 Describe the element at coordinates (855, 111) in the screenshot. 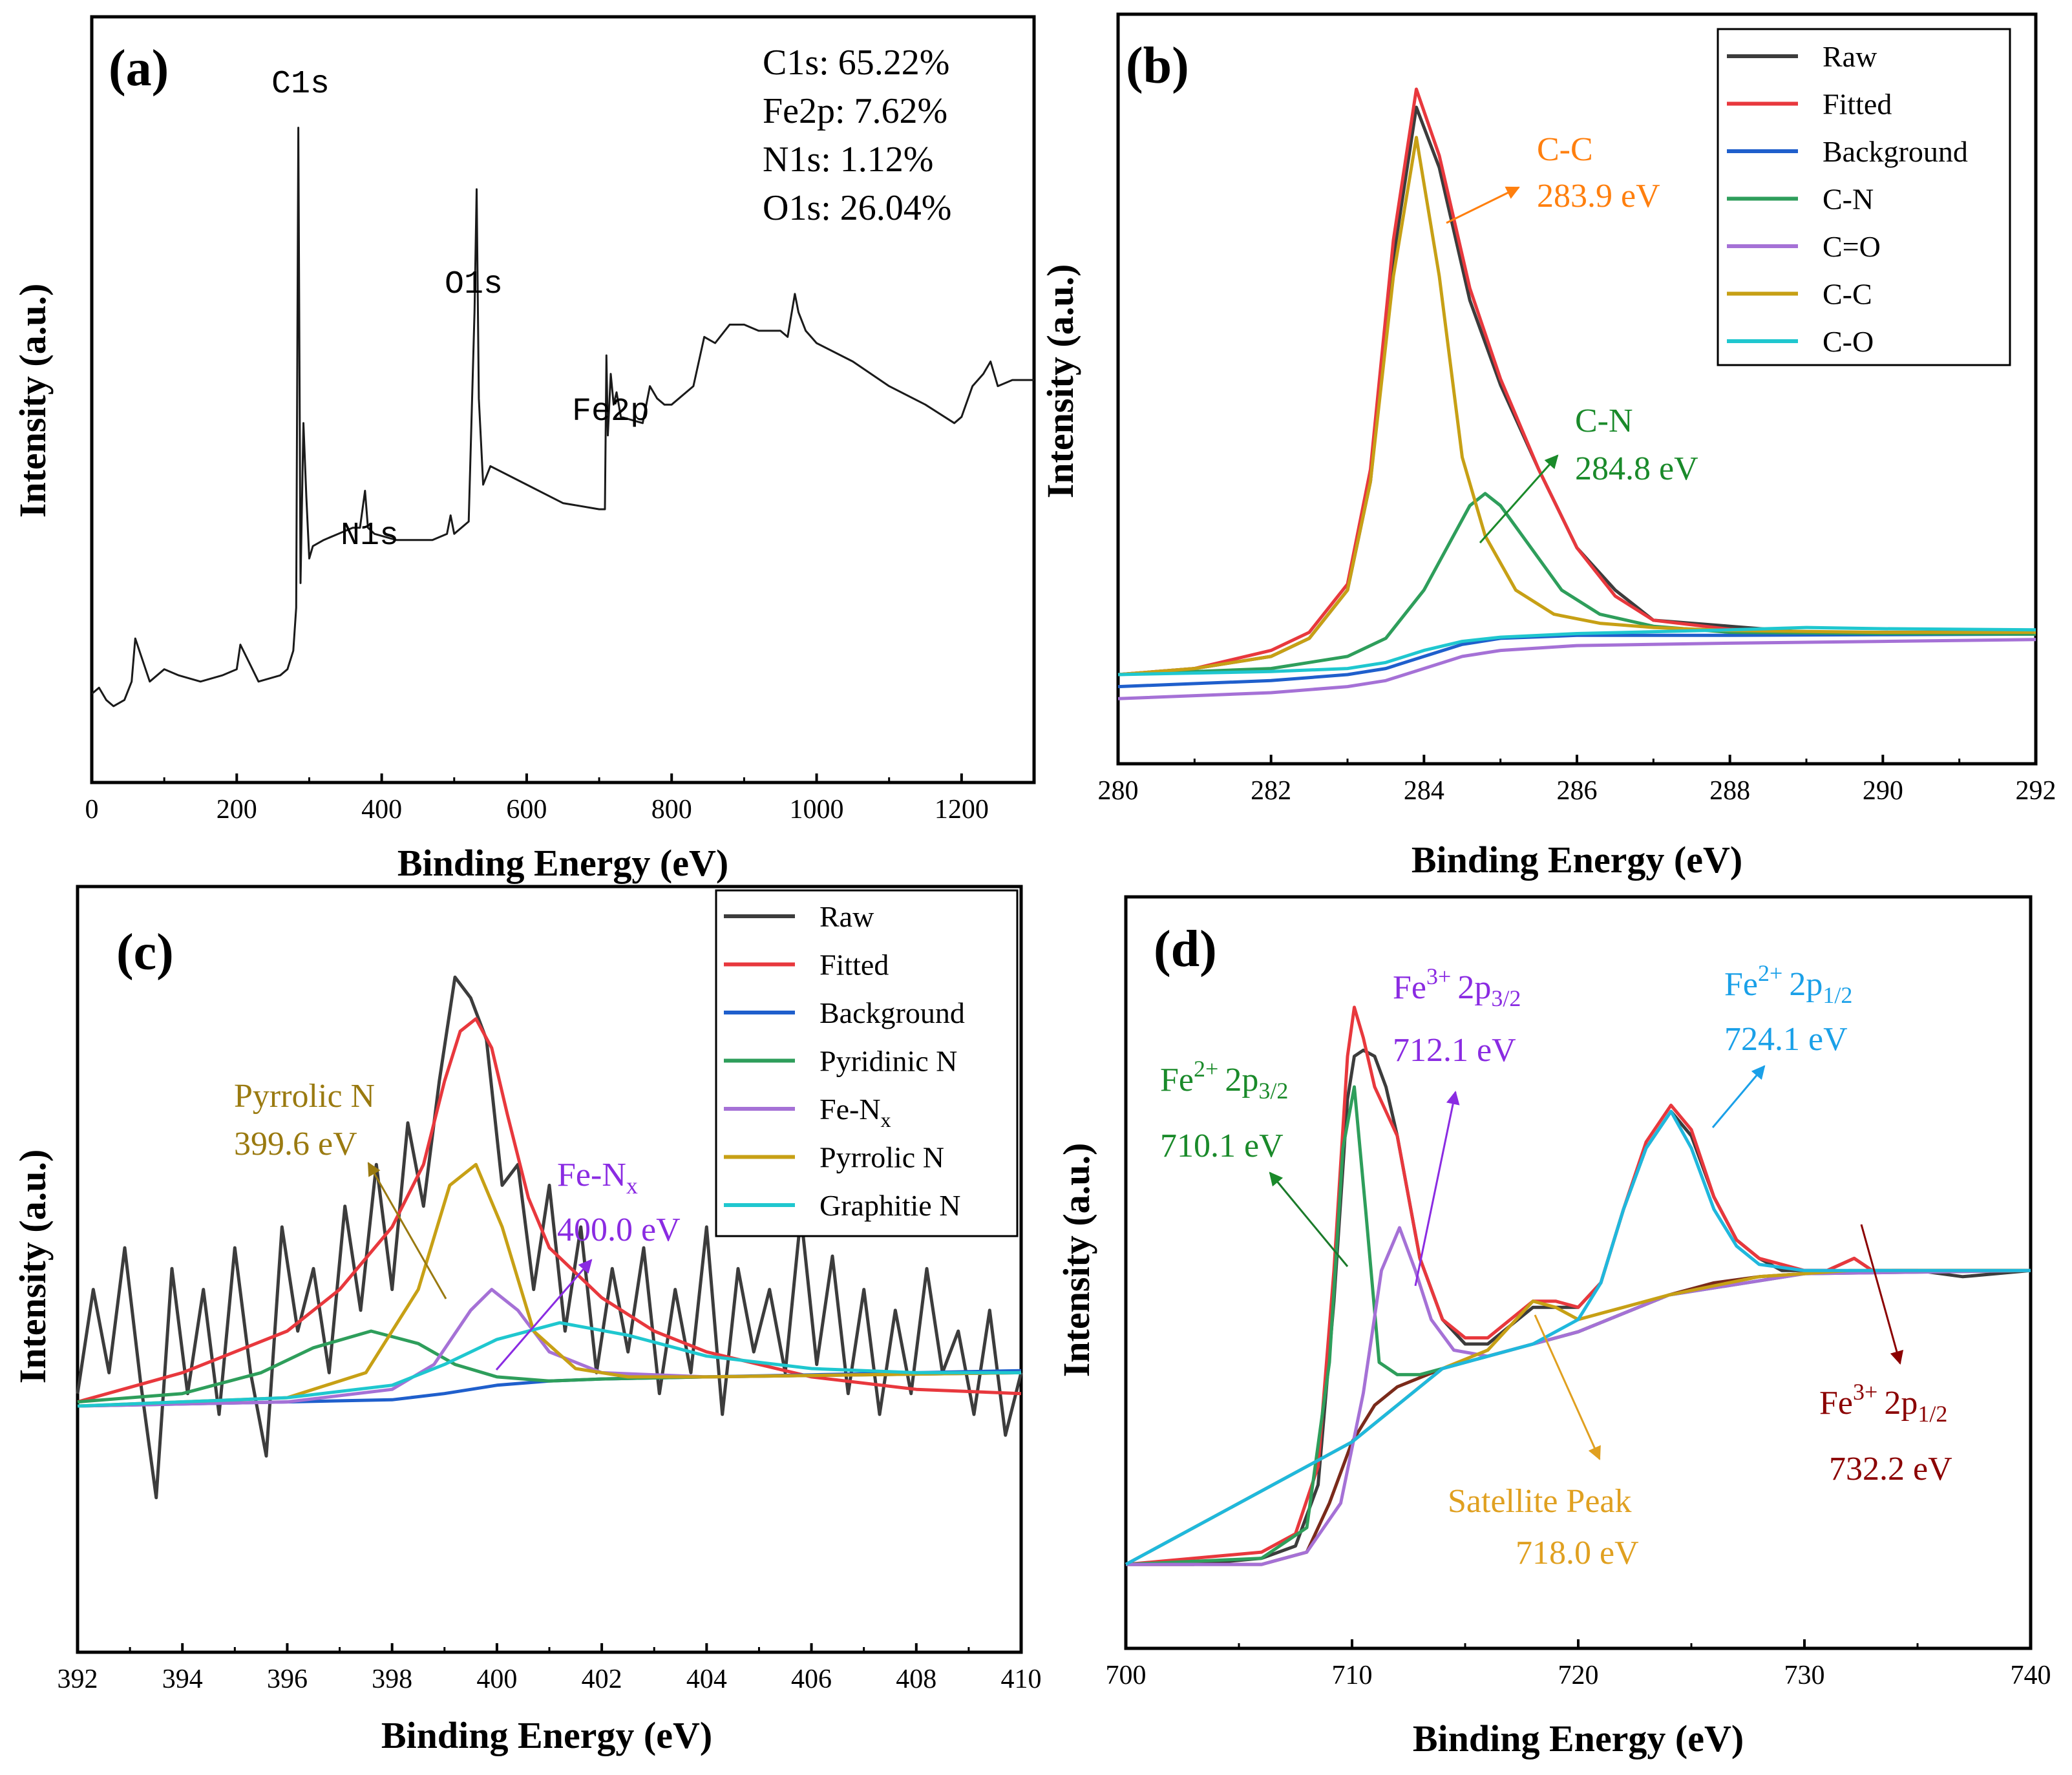

I see `composition-fe2p: Fe2p: 7.62%` at that location.